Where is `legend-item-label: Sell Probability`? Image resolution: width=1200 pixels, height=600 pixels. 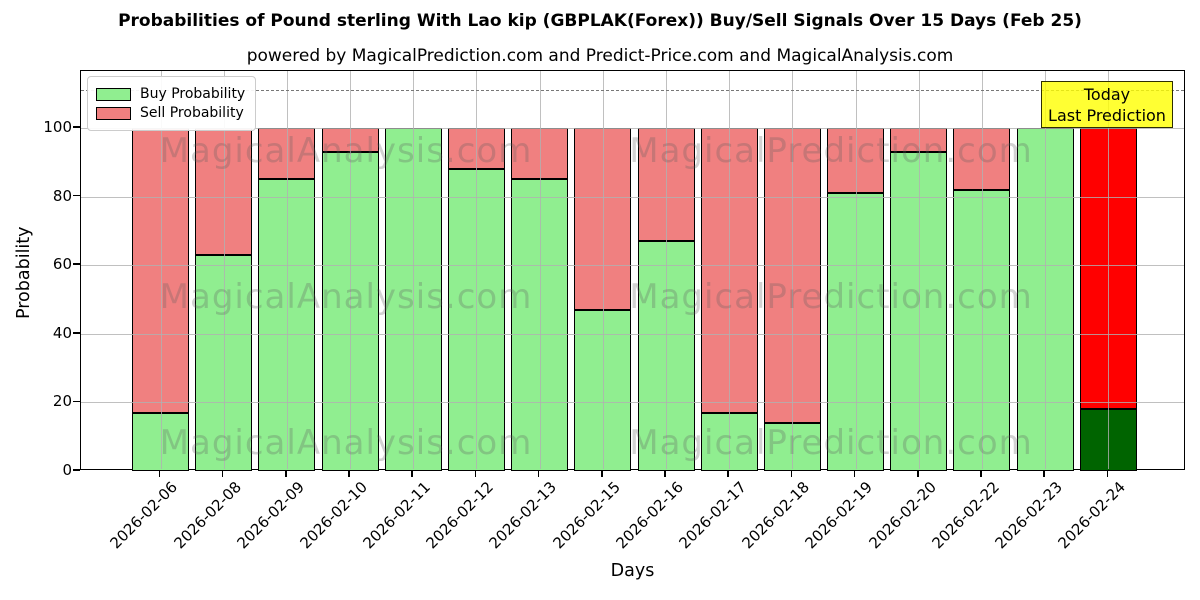 legend-item-label: Sell Probability is located at coordinates (192, 113).